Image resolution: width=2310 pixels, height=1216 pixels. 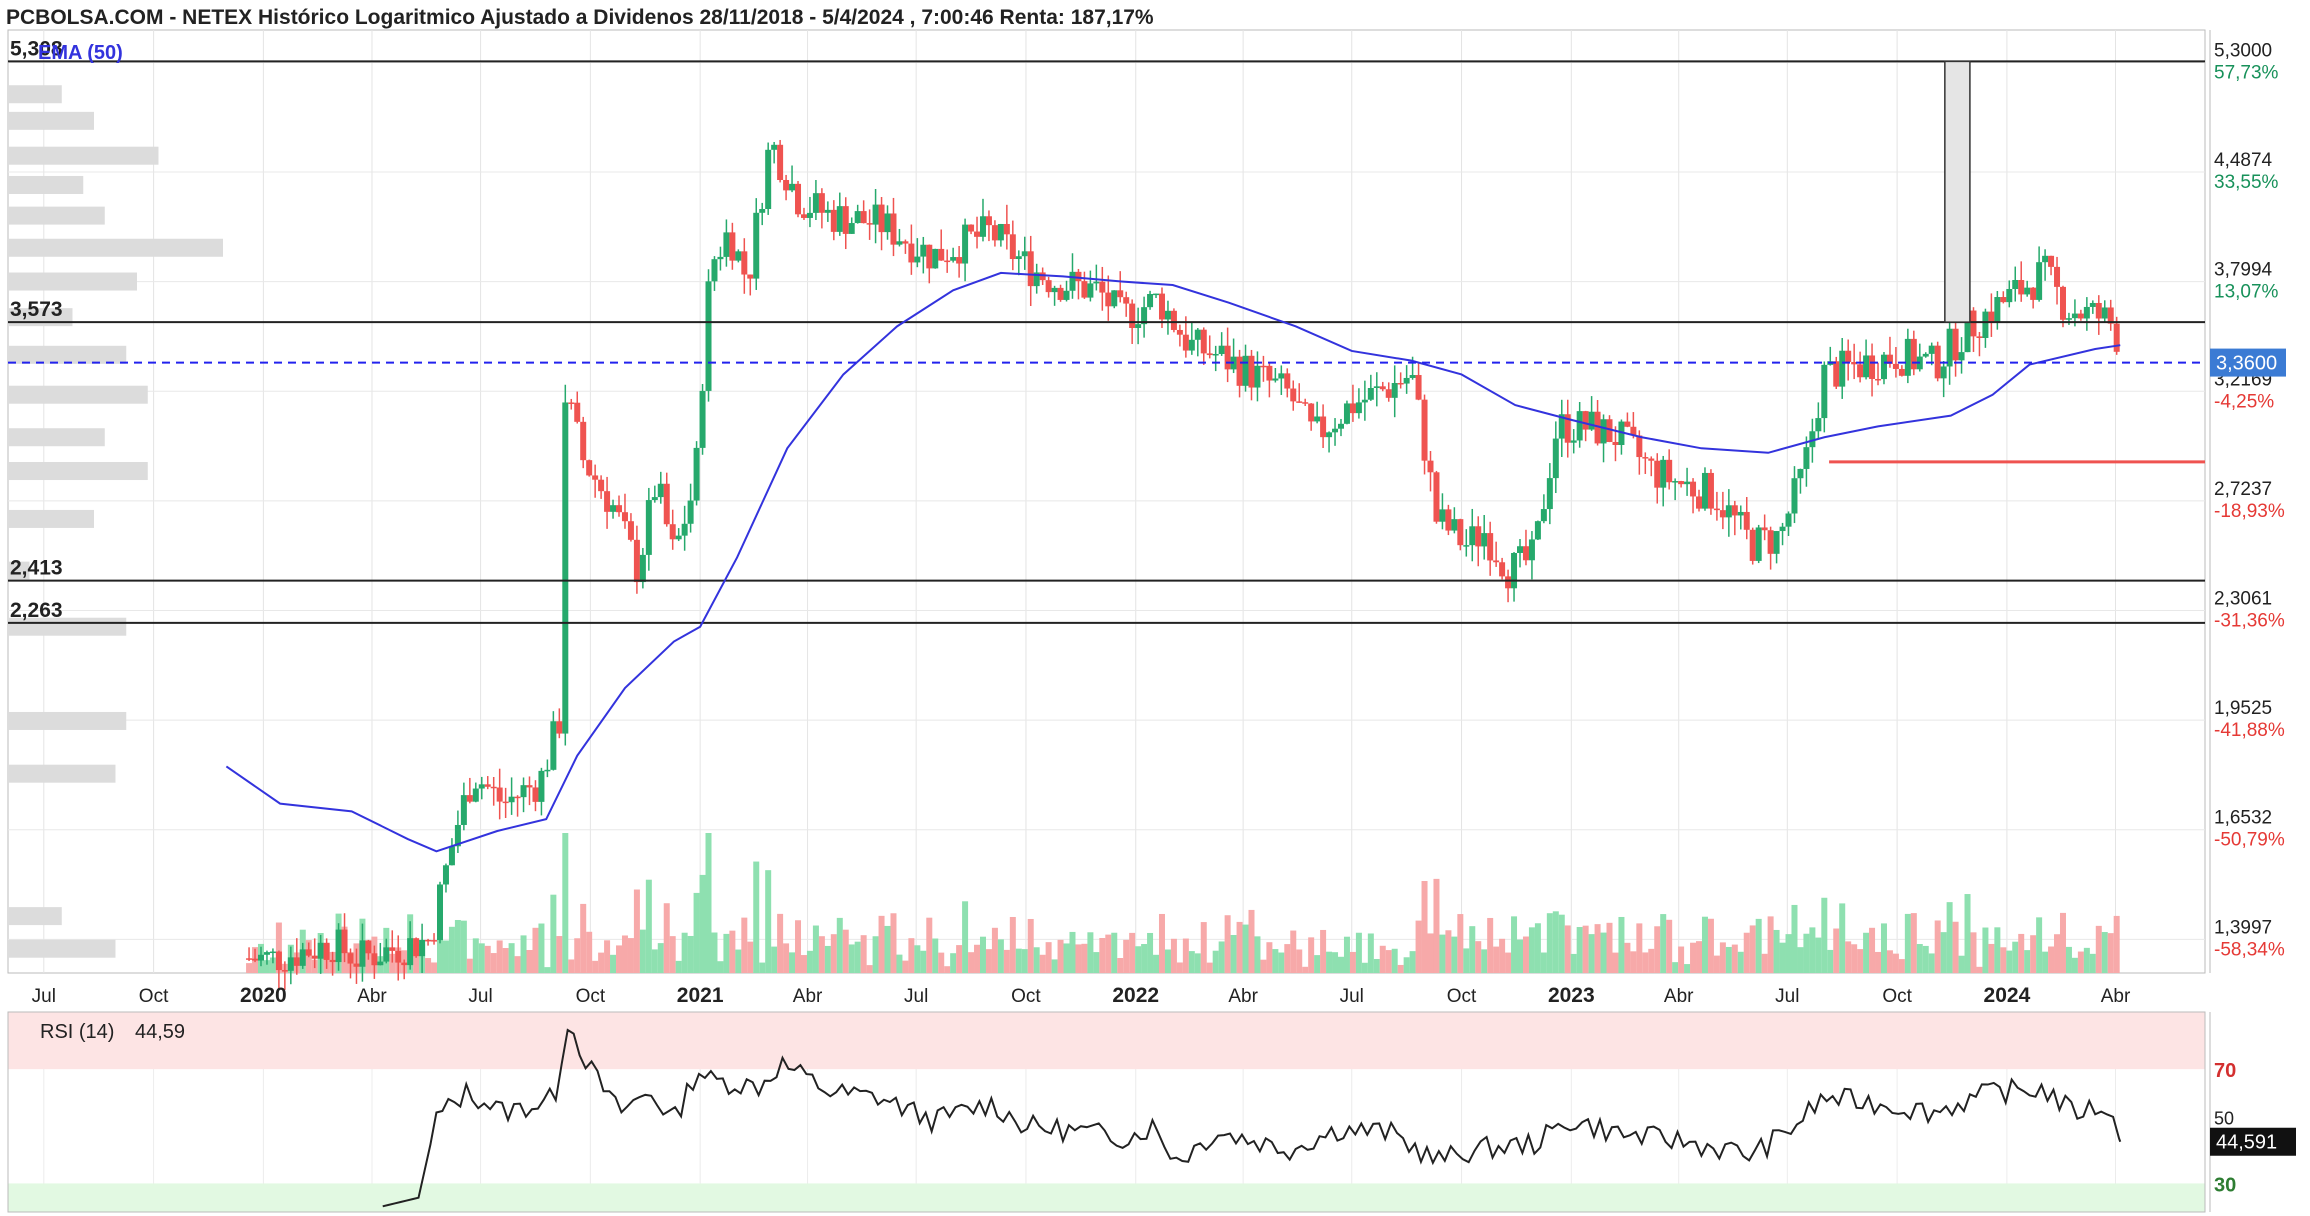 I want to click on price-axis-value: 5,3000, so click(x=2243, y=50).